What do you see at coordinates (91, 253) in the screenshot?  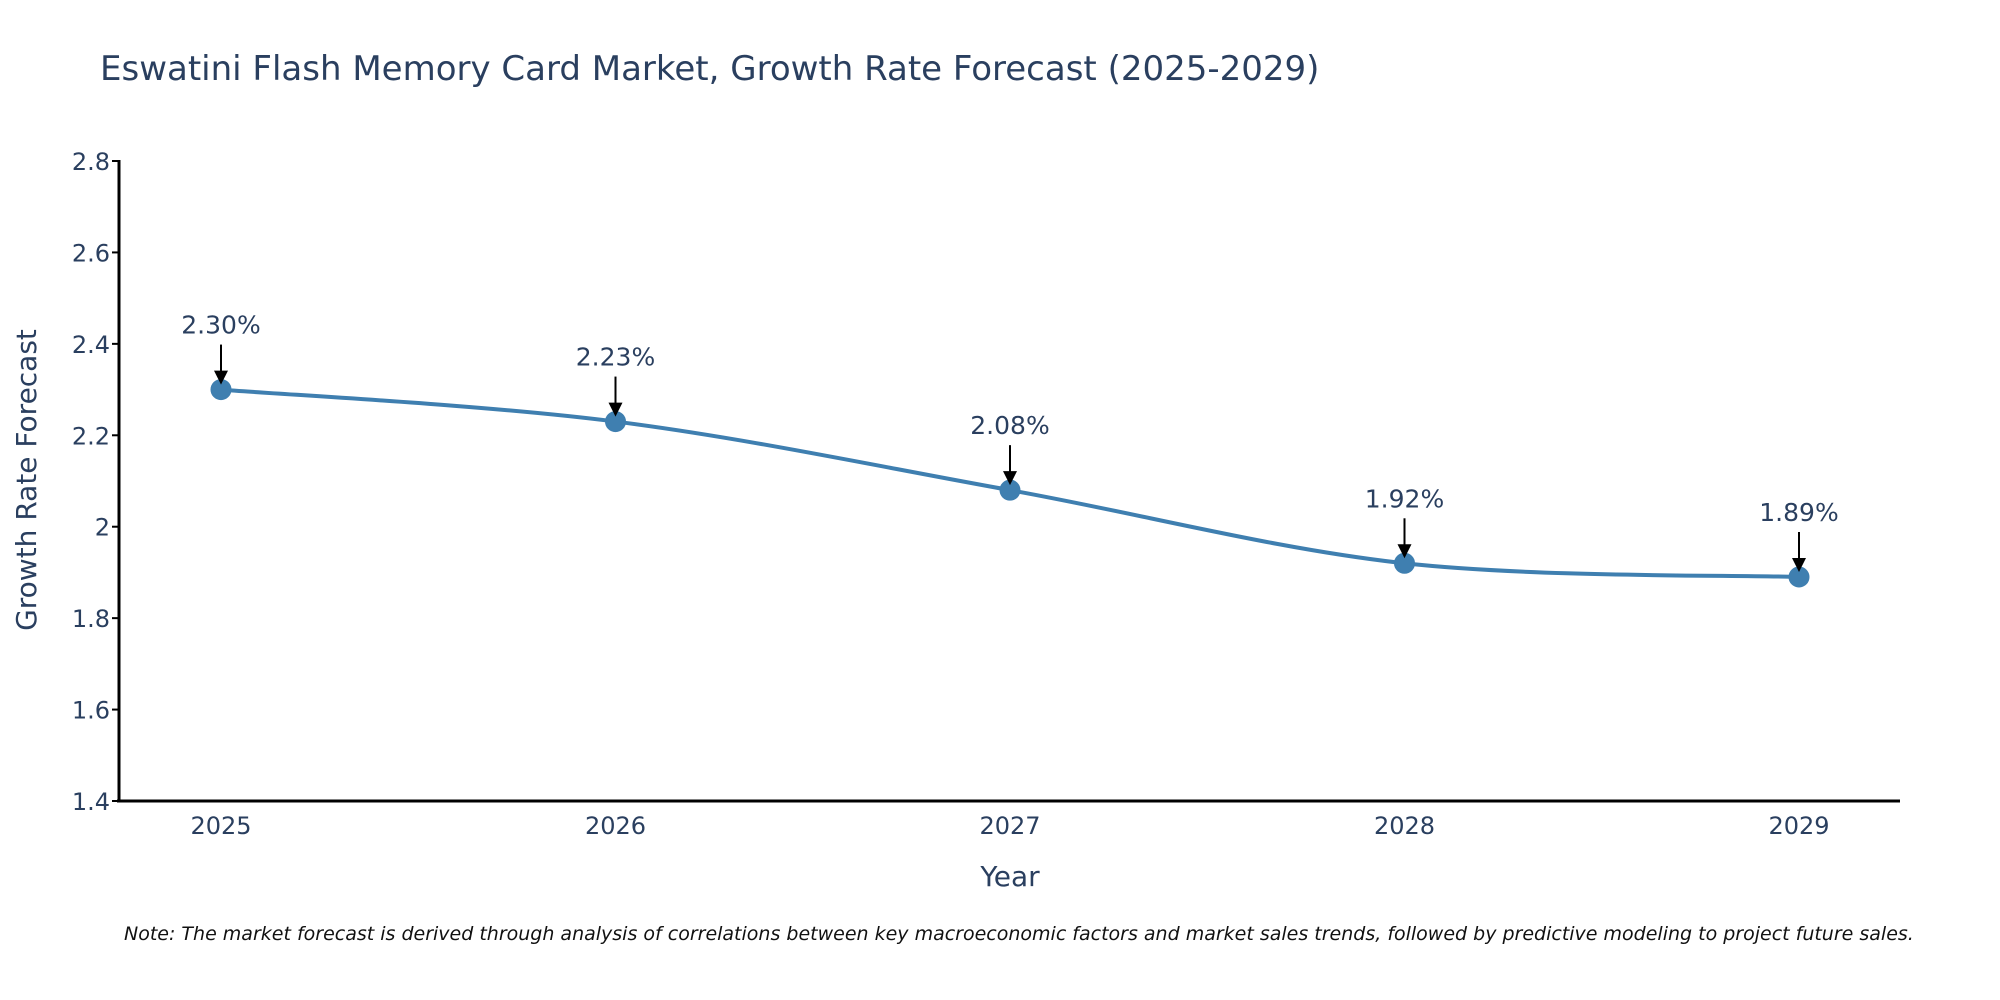 I see `y-tick-label: 2.6` at bounding box center [91, 253].